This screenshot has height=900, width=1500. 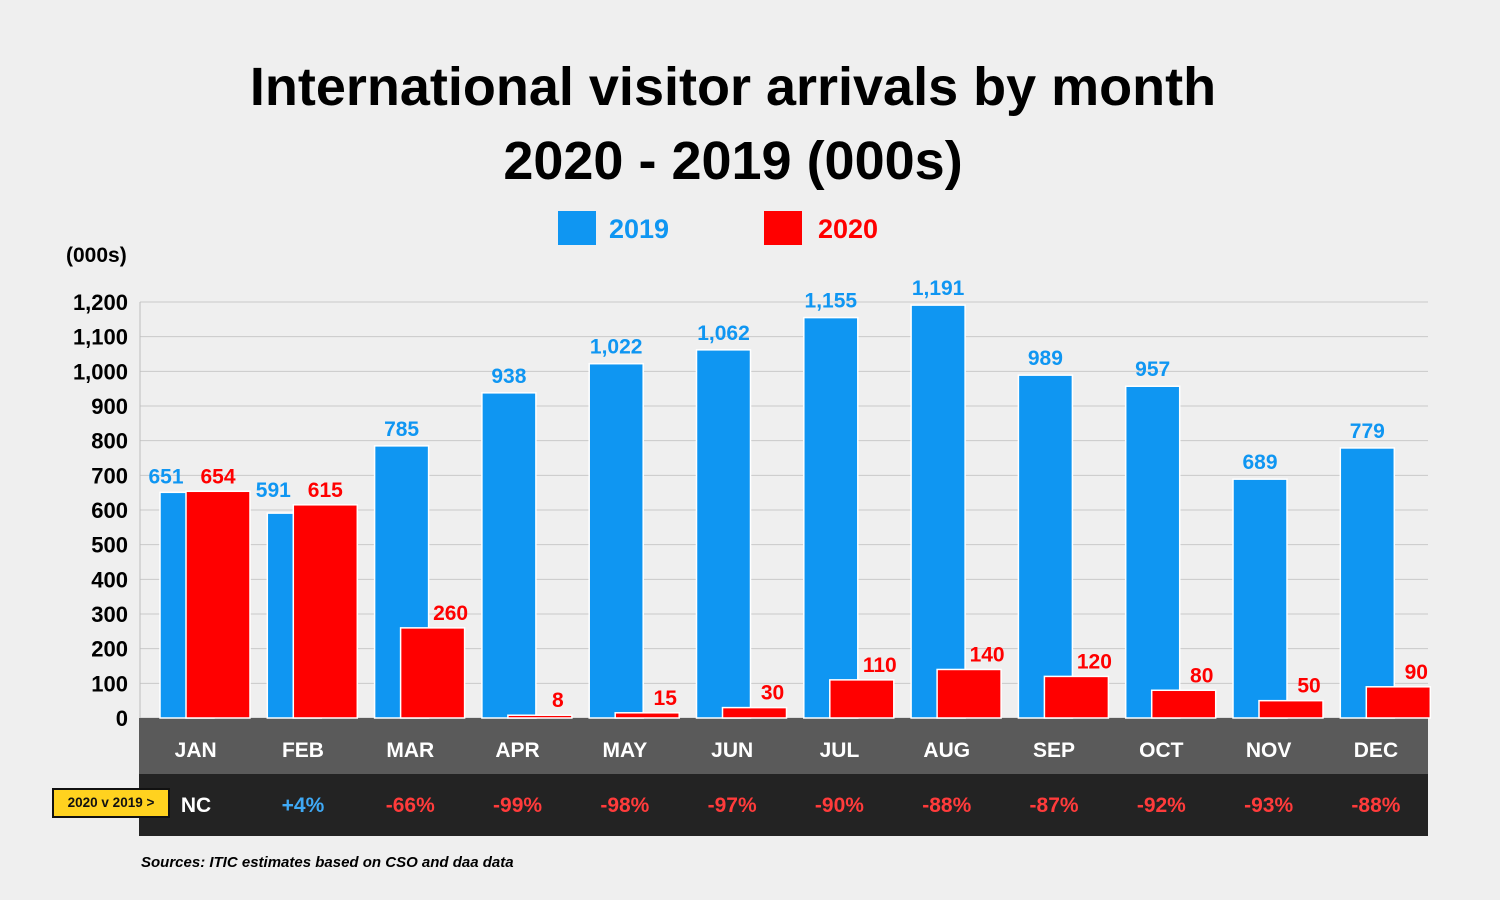 I want to click on data-label-2020: 50, so click(x=1308, y=686).